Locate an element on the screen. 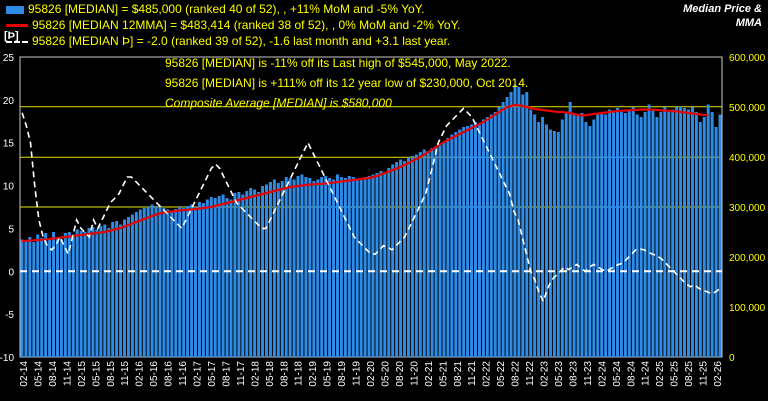 Image resolution: width=768 pixels, height=401 pixels. corner-title-line1: Median Price & is located at coordinates (722, 9).